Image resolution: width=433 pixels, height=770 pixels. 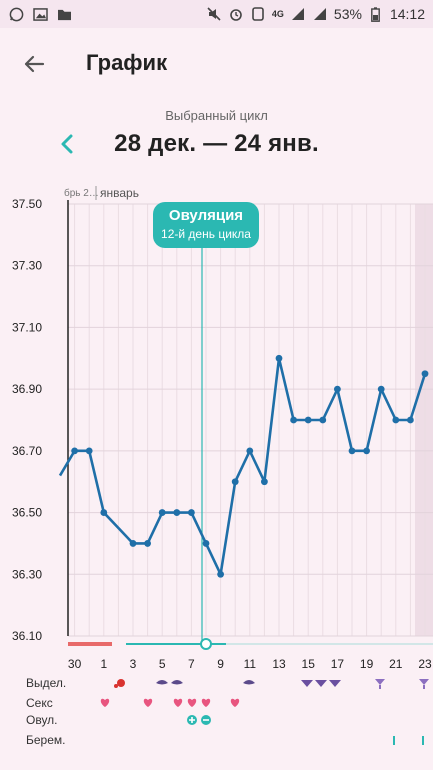 What do you see at coordinates (206, 644) in the screenshot?
I see `ovulation-day-dot` at bounding box center [206, 644].